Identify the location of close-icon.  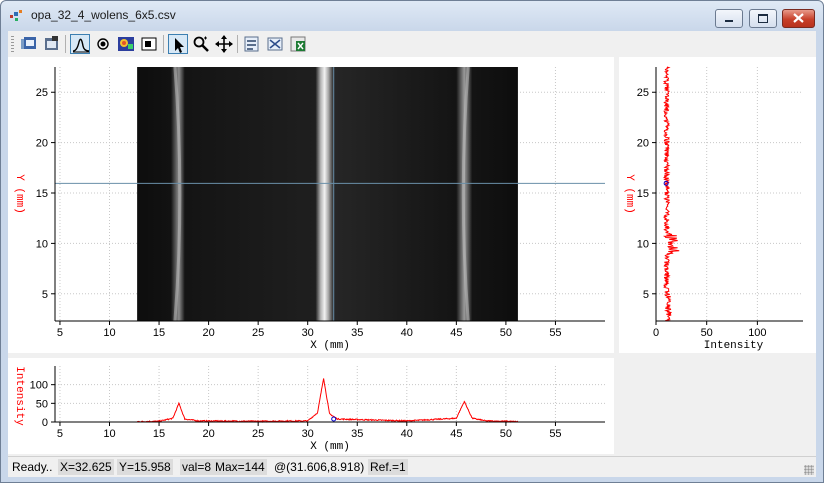
(798, 18).